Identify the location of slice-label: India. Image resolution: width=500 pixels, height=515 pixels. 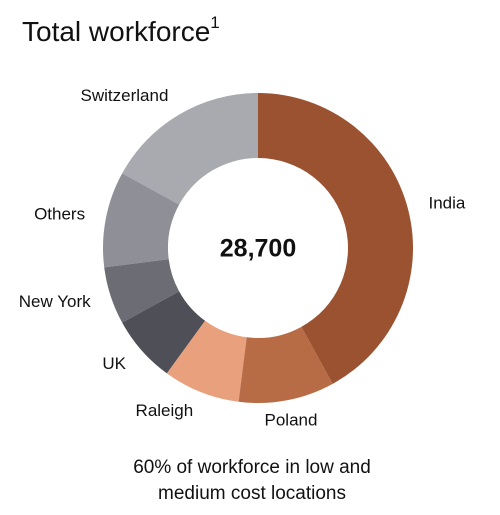
(446, 203).